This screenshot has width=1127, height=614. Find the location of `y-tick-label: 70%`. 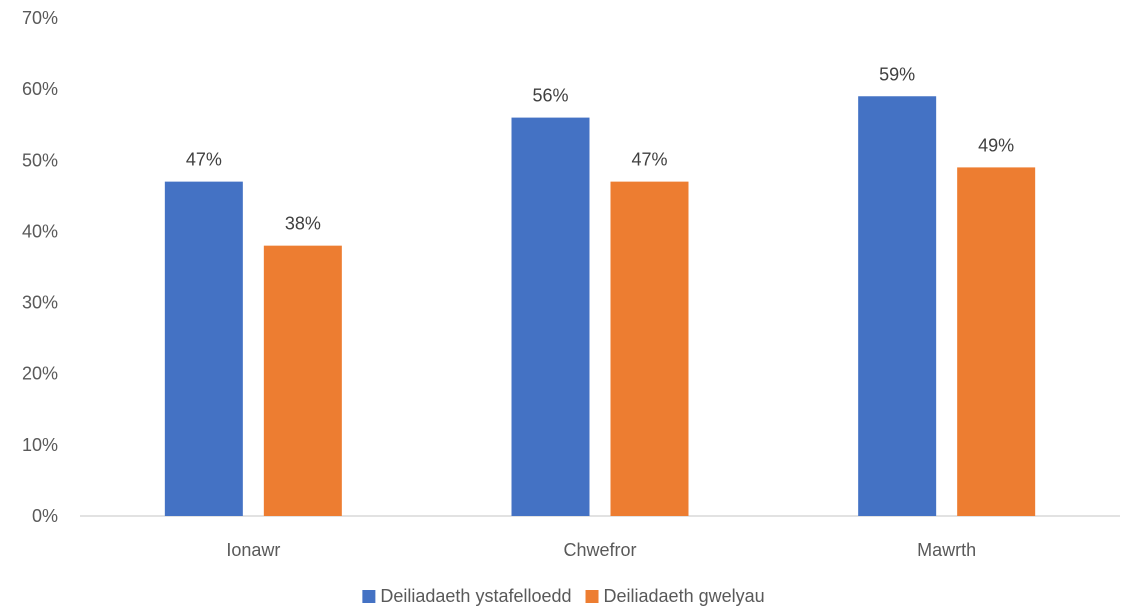

y-tick-label: 70% is located at coordinates (40, 18).